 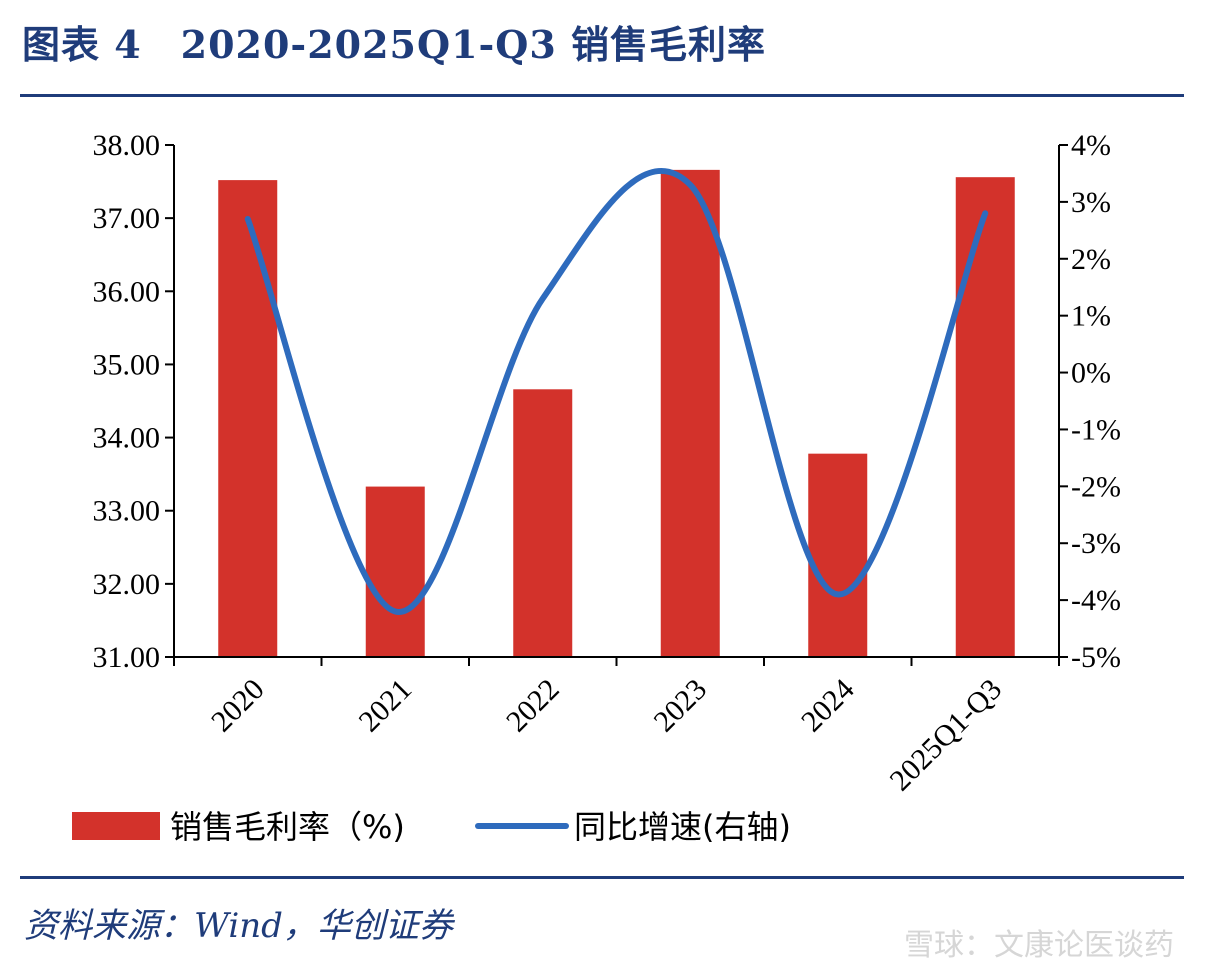 What do you see at coordinates (828, 706) in the screenshot?
I see `x-tick-label: 2024` at bounding box center [828, 706].